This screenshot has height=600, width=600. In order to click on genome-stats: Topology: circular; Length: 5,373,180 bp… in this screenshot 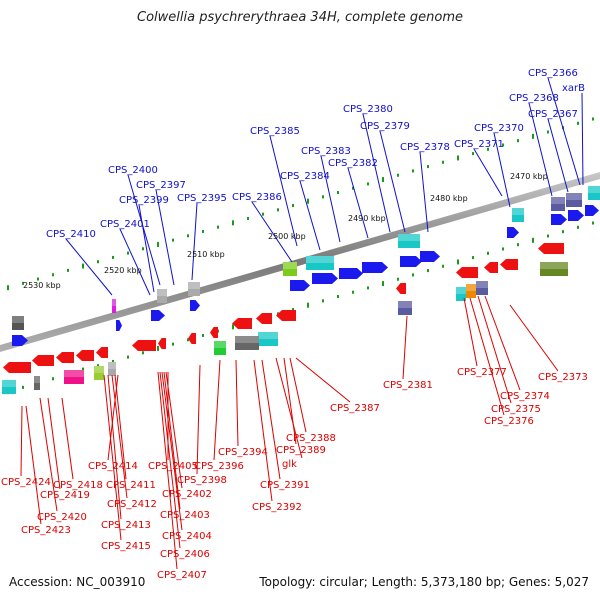, I will do `click(424, 582)`.